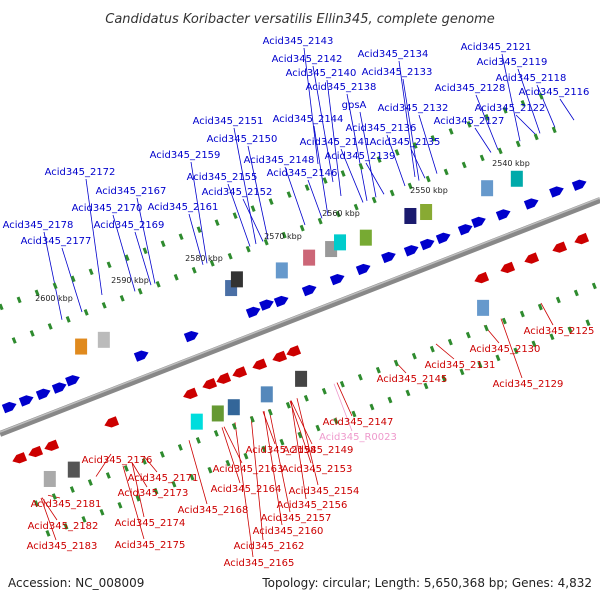 Image resolution: width=600 pixels, height=600 pixels. What do you see at coordinates (296, 518) in the screenshot?
I see `gene-label-bottom: Acid345_2157` at bounding box center [296, 518].